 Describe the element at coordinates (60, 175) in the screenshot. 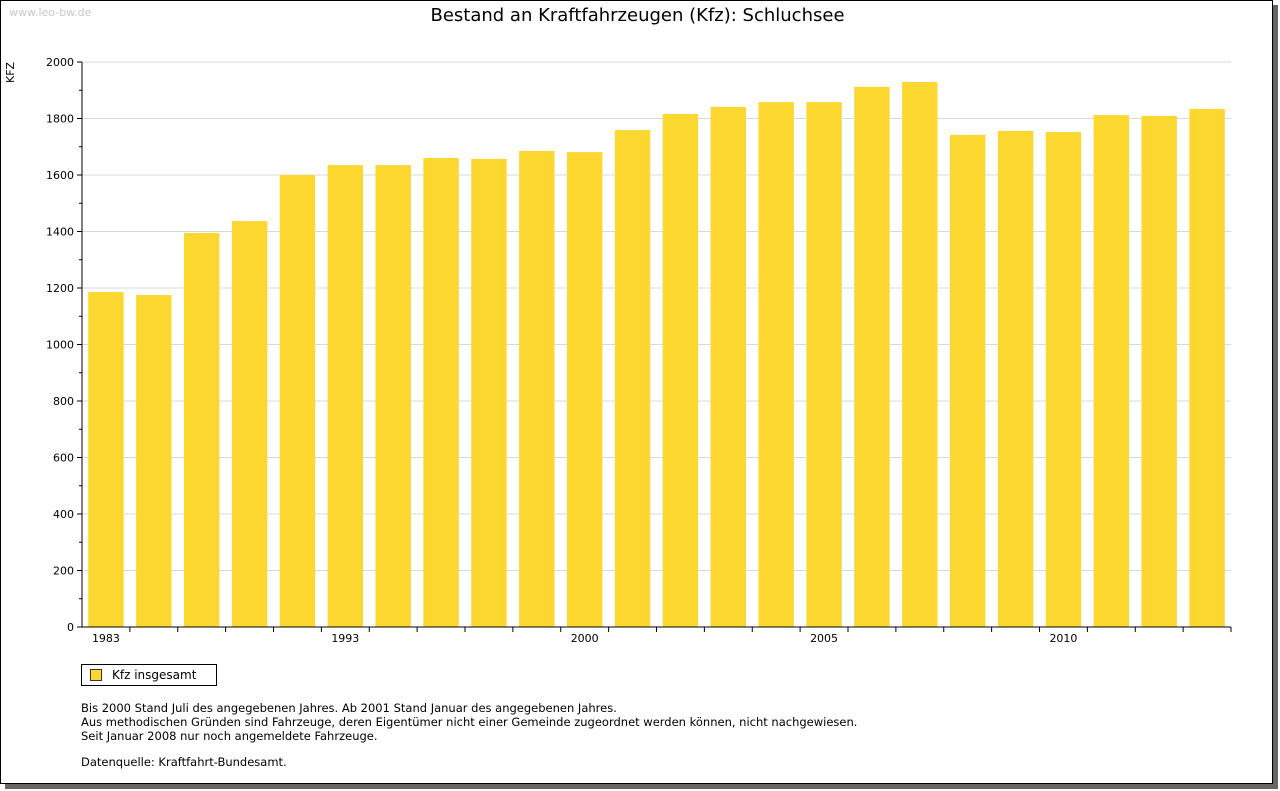

I see `y-tick-label: 1600` at that location.